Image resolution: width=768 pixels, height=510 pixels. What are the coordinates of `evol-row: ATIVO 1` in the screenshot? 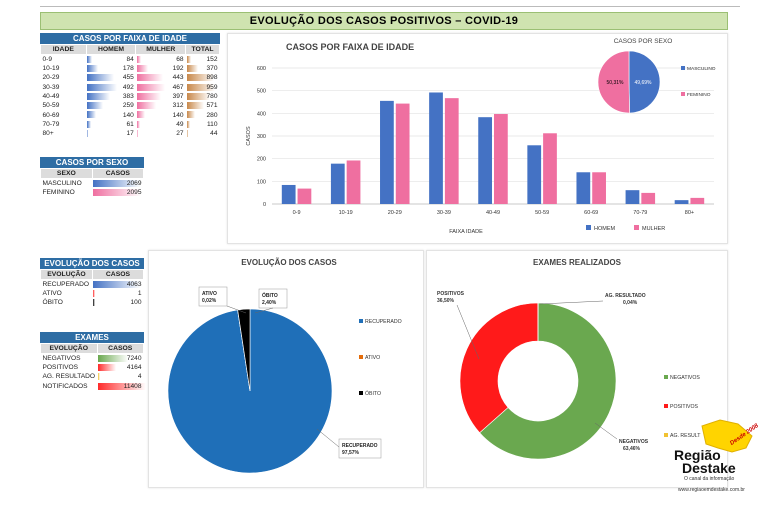 It's located at (92, 293).